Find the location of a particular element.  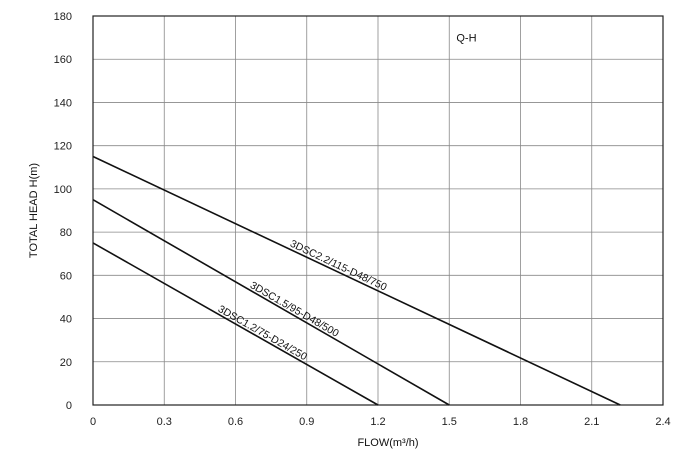

x-tick-label: 0.3 is located at coordinates (164, 422).